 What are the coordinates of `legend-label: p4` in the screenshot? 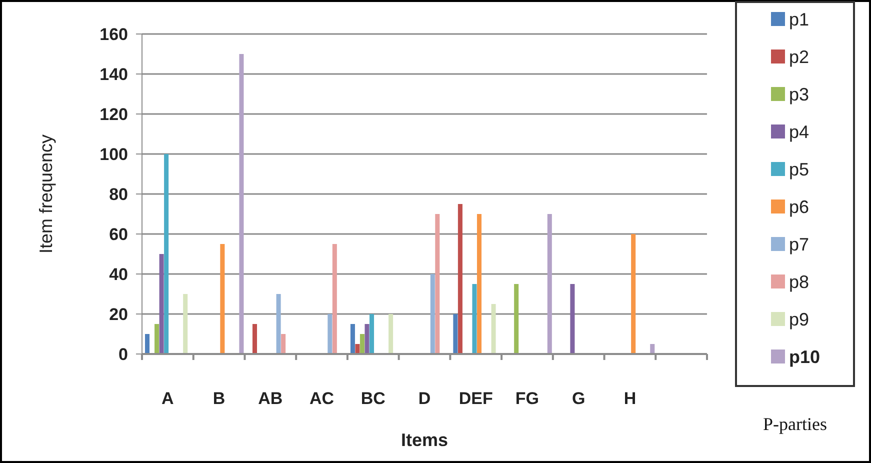 It's located at (799, 132).